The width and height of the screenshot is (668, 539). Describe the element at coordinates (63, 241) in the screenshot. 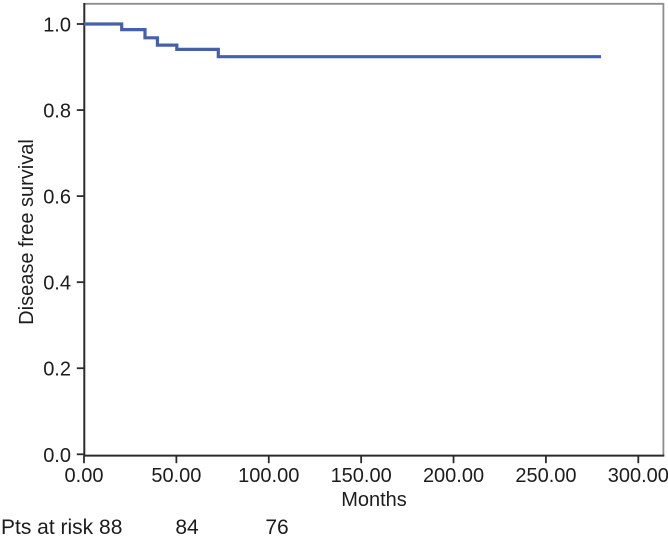

I see `y-axis-ticks: 0.0 0.2 0.4 0.6 0.8 1.0` at that location.